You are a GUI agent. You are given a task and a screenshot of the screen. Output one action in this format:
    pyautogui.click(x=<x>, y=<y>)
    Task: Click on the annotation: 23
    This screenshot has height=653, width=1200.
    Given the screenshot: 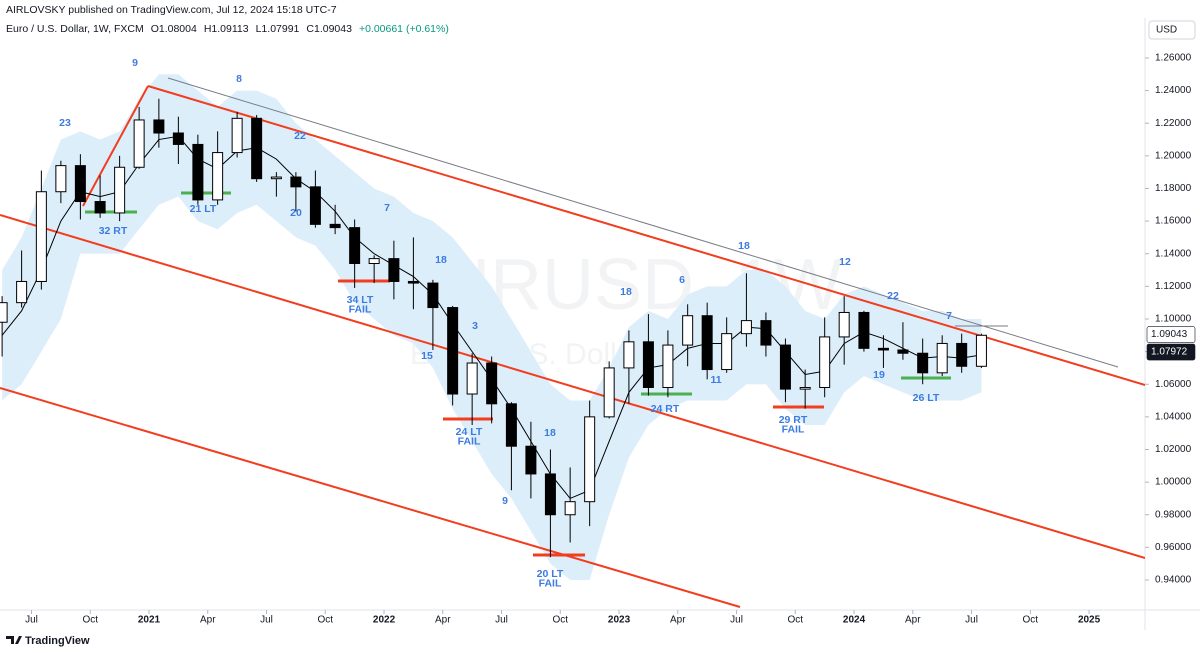 What is the action you would take?
    pyautogui.click(x=65, y=123)
    